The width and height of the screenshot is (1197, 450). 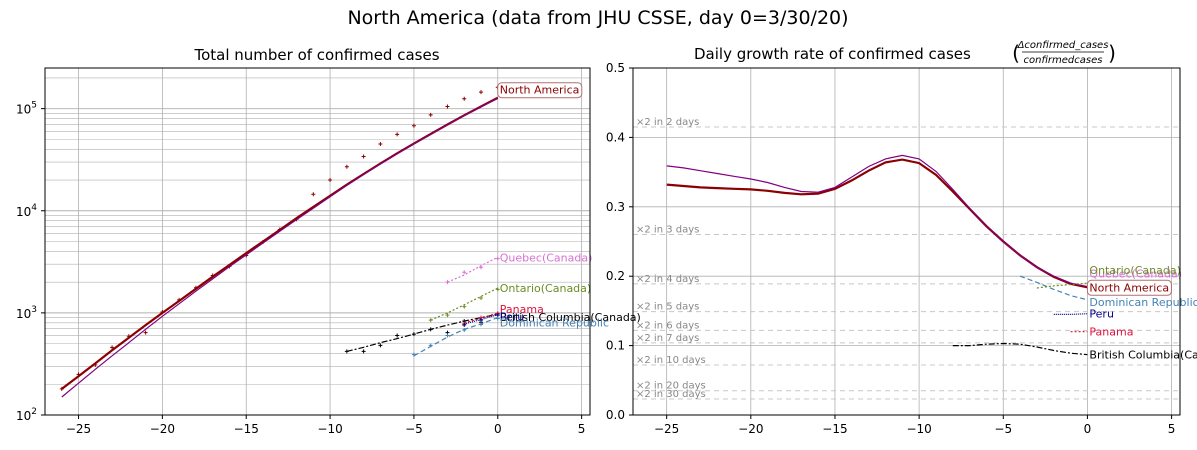 What do you see at coordinates (615, 207) in the screenshot?
I see `y-tick-label: 0.3` at bounding box center [615, 207].